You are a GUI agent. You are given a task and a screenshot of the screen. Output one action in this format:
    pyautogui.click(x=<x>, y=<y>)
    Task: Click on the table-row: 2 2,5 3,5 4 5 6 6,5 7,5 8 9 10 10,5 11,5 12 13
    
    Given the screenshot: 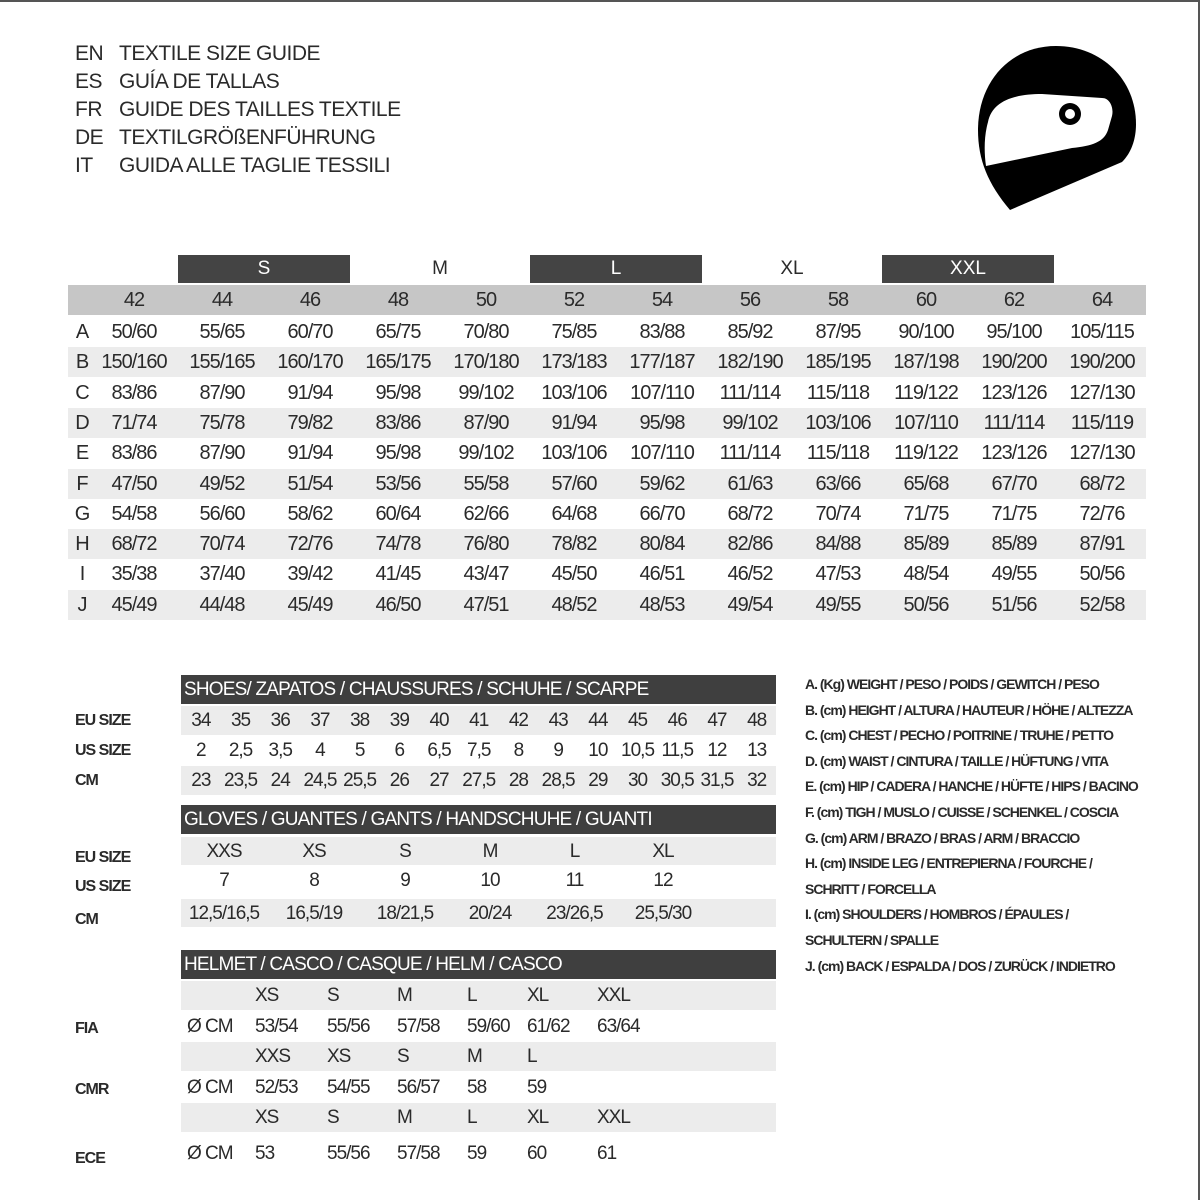 What is the action you would take?
    pyautogui.click(x=478, y=750)
    